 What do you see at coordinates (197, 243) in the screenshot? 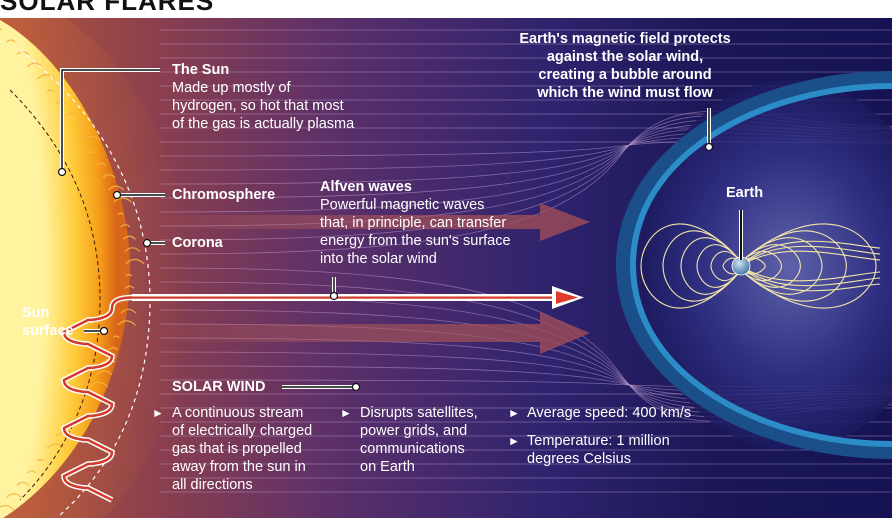
I see `corona-label: Corona` at bounding box center [197, 243].